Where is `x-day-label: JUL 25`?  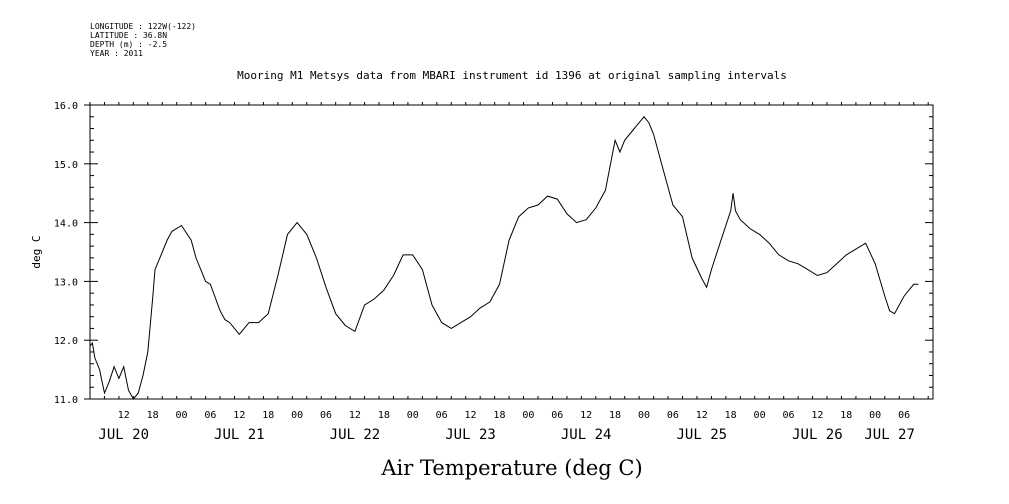 x-day-label: JUL 25 is located at coordinates (701, 435).